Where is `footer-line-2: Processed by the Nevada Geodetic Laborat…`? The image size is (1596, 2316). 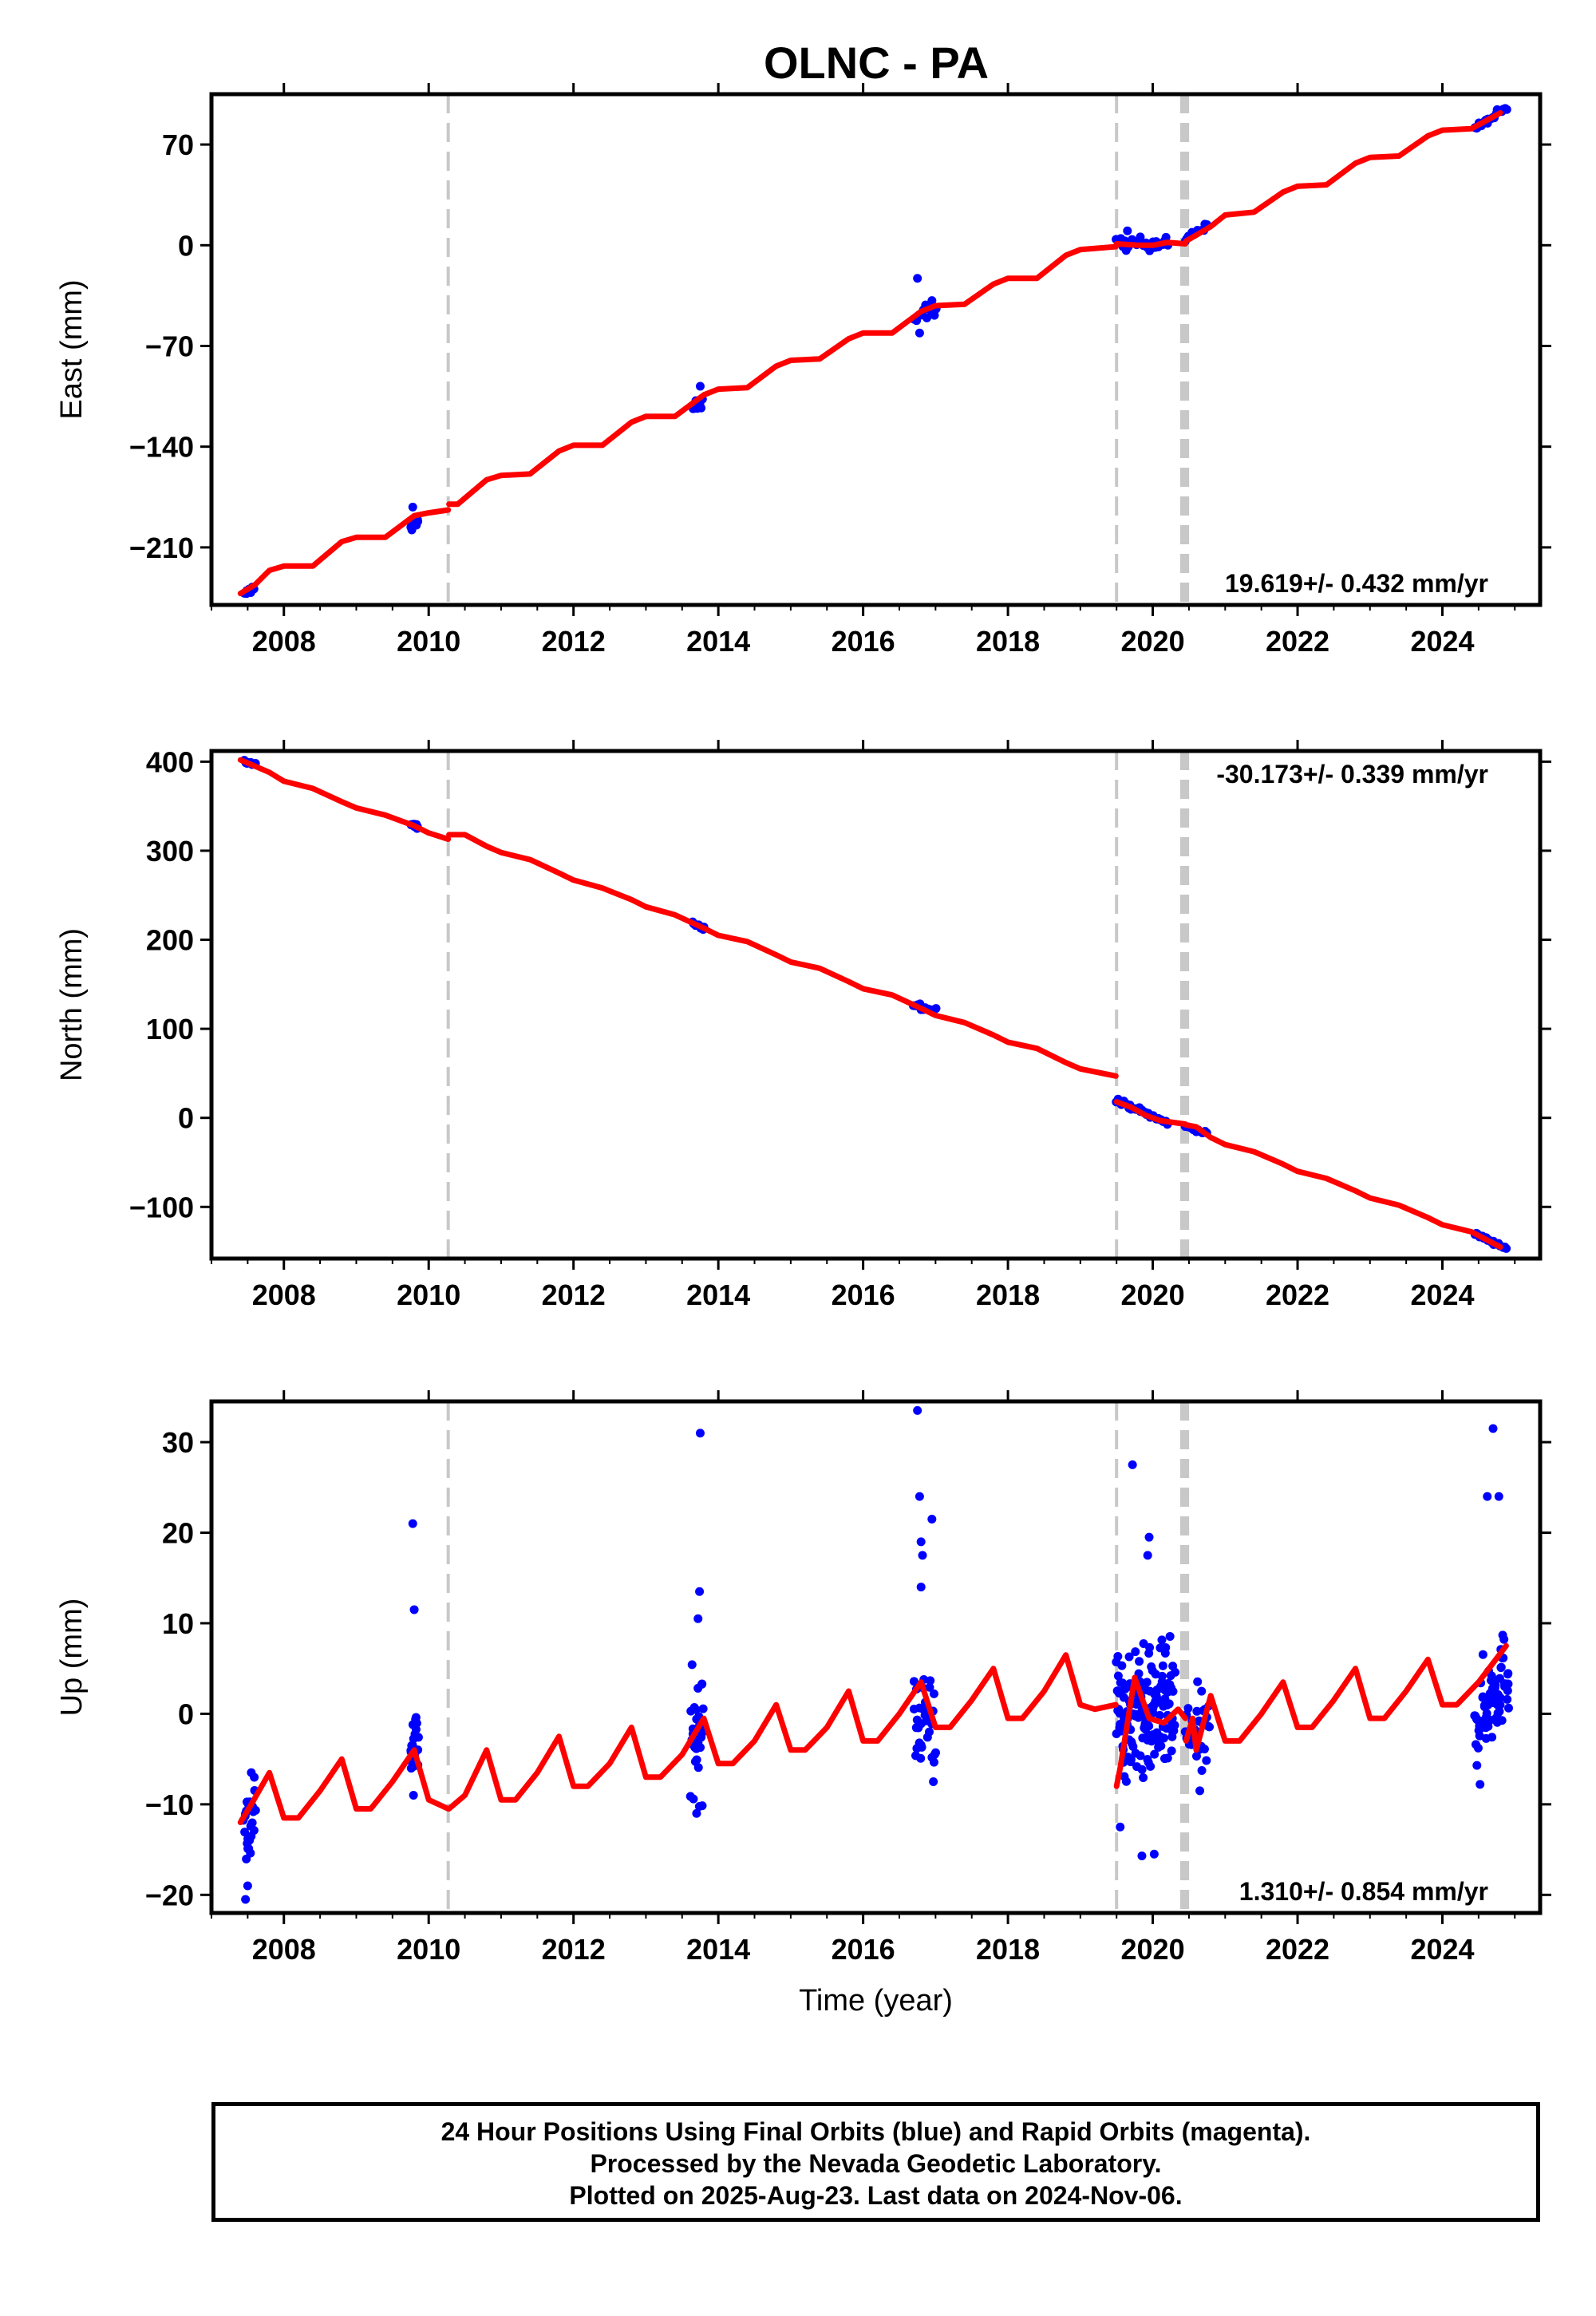
footer-line-2: Processed by the Nevada Geodetic Laborat… is located at coordinates (876, 2163).